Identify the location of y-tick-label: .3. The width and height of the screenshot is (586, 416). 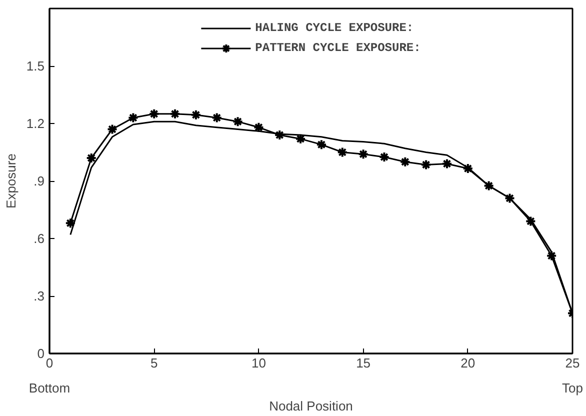
(39, 296).